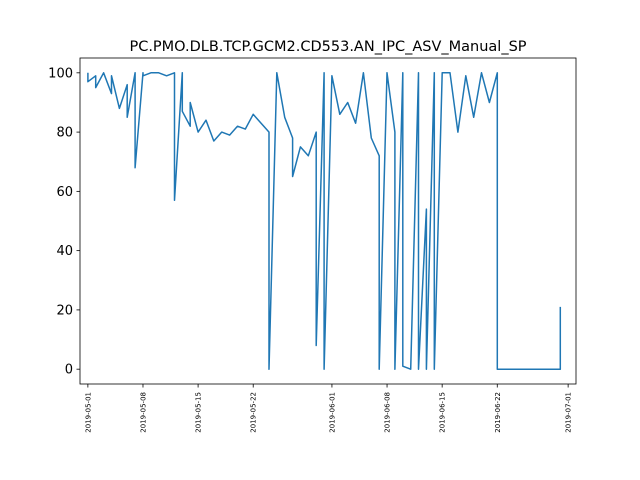  Describe the element at coordinates (332, 412) in the screenshot. I see `x-tick-label: 2019-06-01` at that location.